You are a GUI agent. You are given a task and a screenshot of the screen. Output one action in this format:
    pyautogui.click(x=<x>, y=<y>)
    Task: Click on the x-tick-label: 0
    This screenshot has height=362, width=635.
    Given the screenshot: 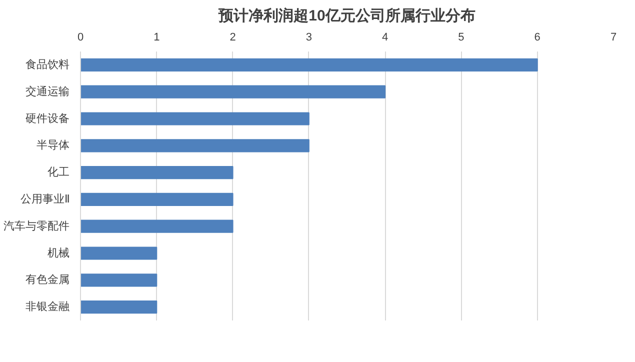 What is the action you would take?
    pyautogui.click(x=80, y=38)
    